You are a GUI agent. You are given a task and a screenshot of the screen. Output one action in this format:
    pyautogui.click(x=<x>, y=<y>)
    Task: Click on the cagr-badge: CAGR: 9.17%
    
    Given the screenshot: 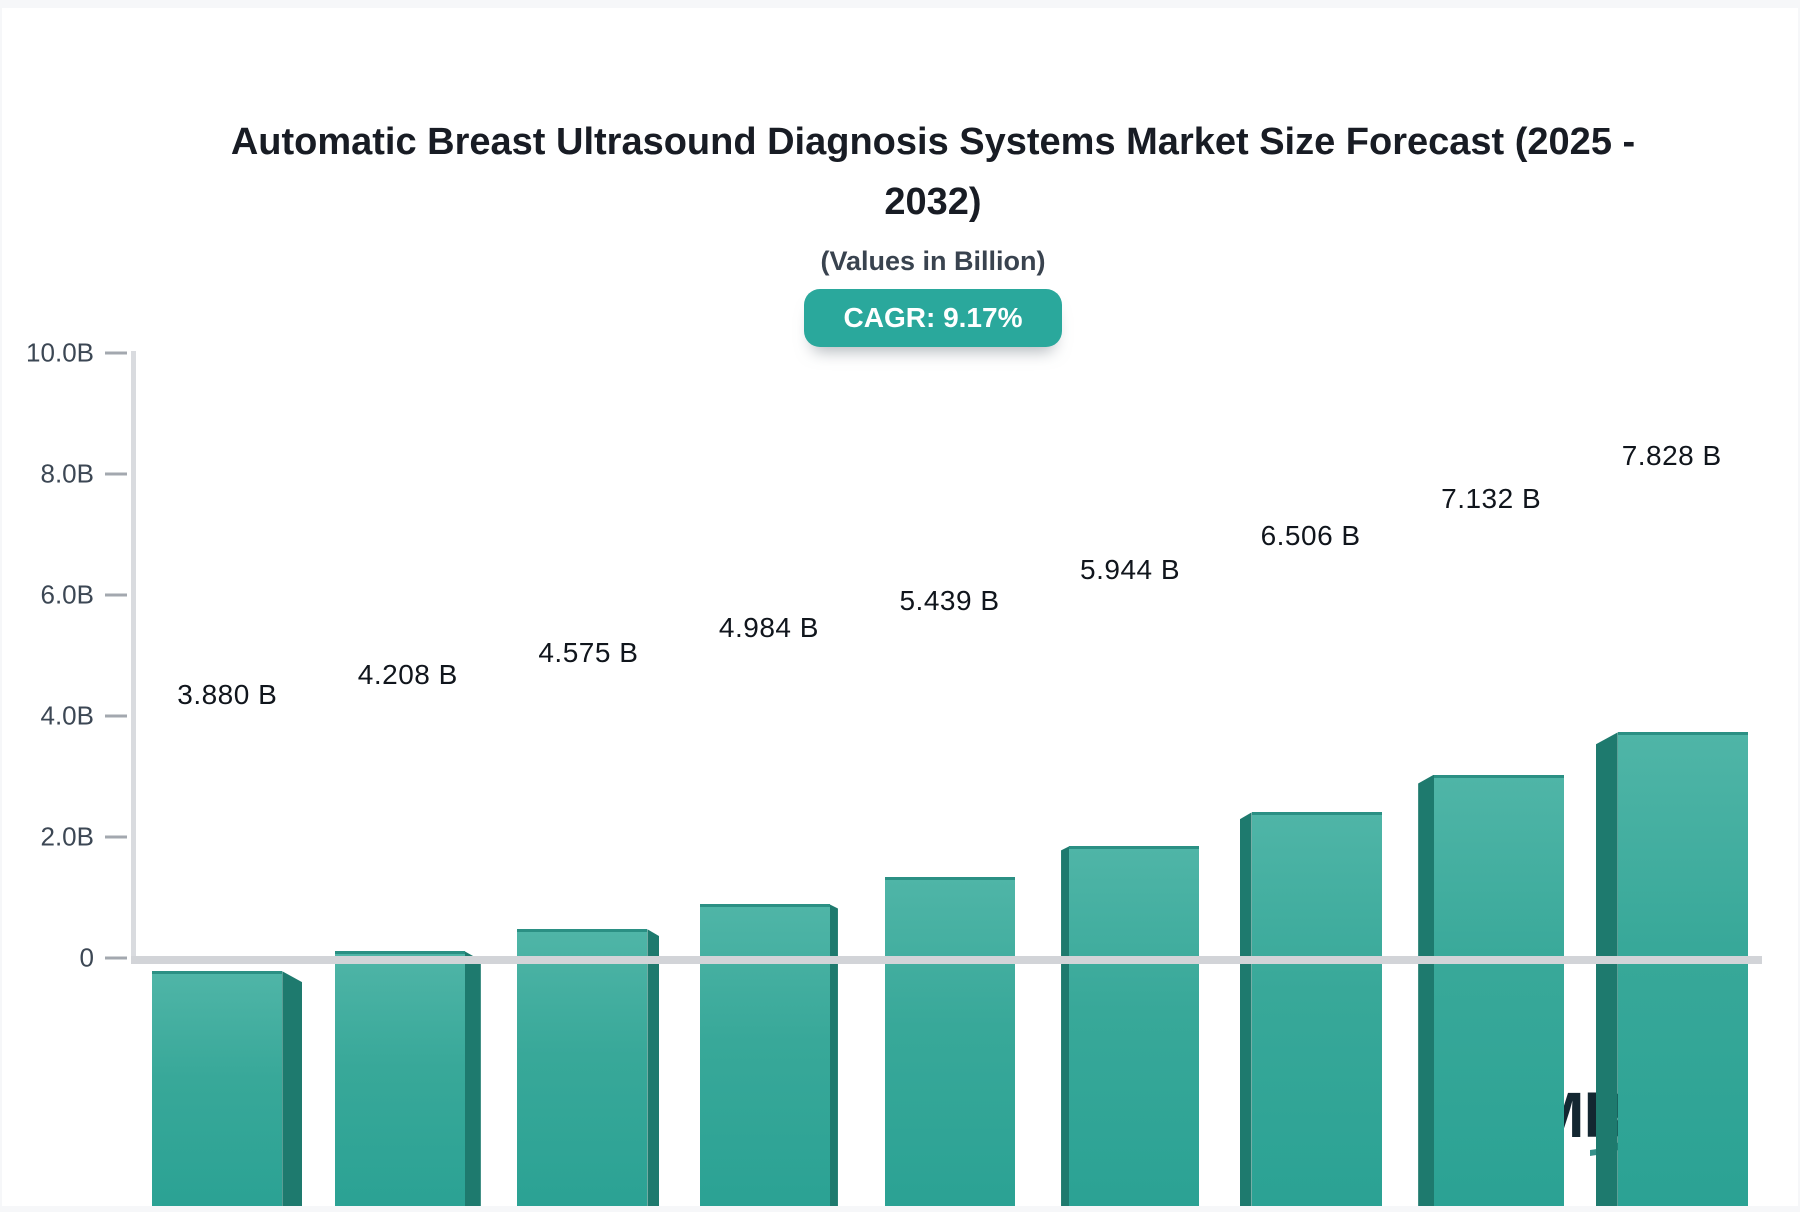 What is the action you would take?
    pyautogui.click(x=933, y=318)
    